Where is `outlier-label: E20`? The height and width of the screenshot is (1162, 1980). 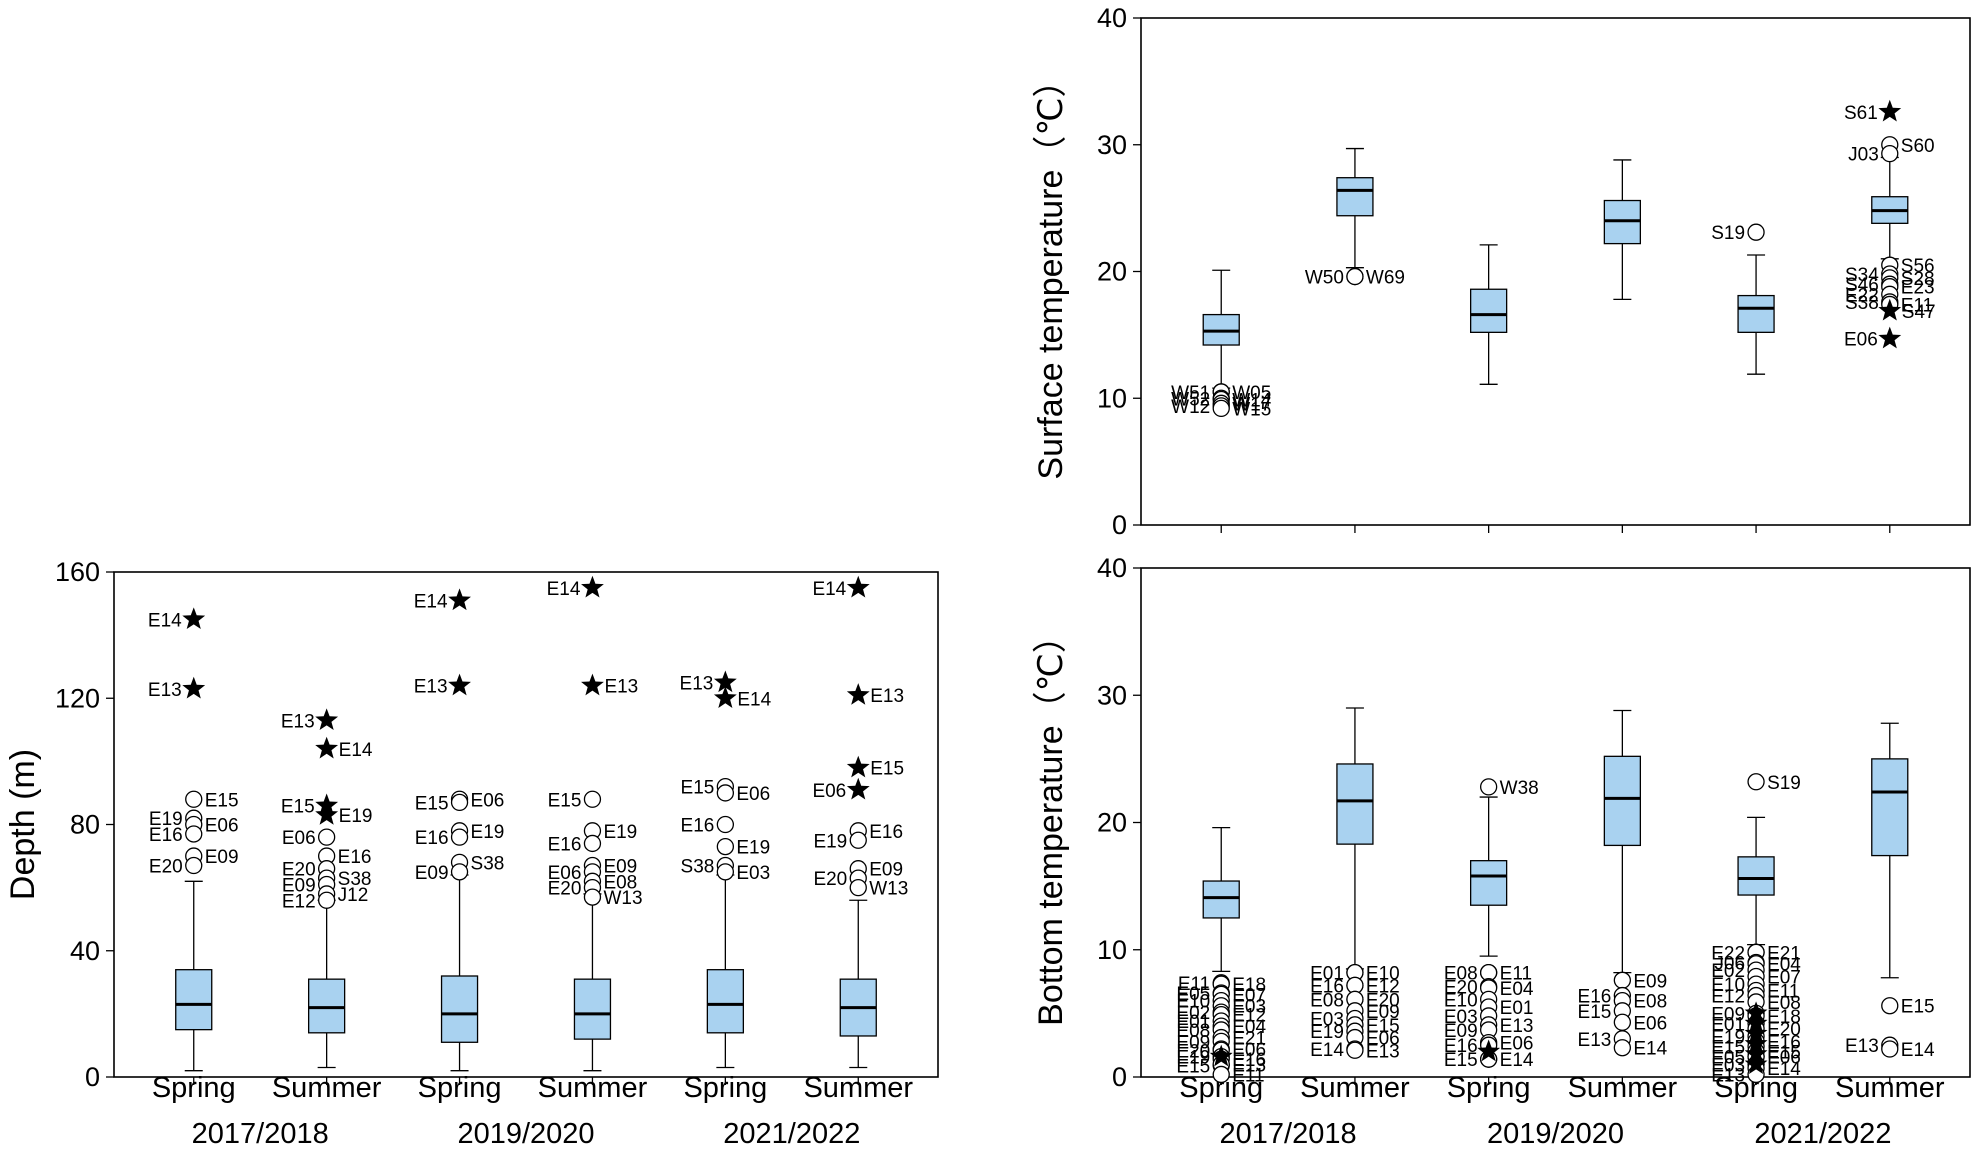
outlier-label: E20 is located at coordinates (830, 879).